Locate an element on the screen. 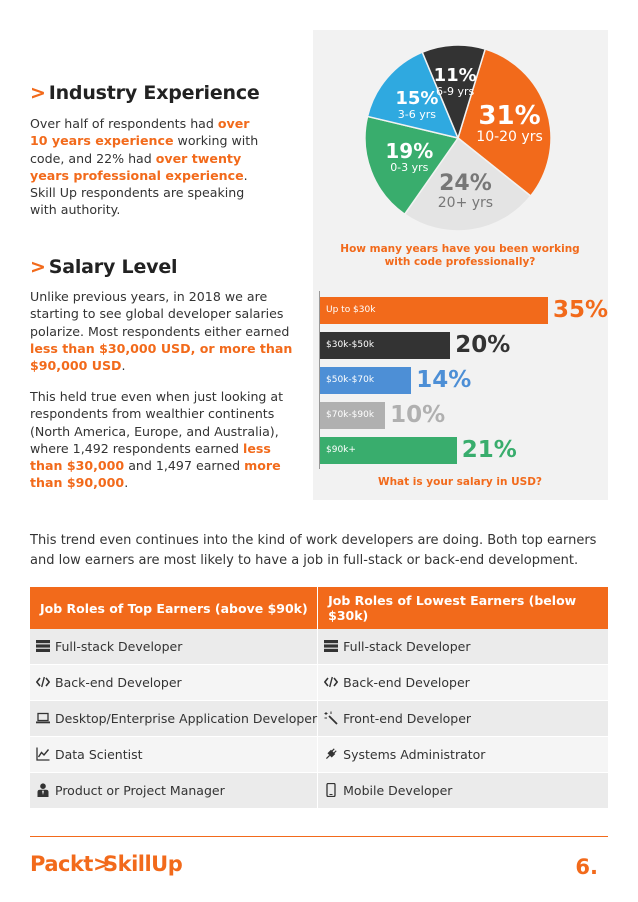 The image size is (638, 902). salary-heading: > Salary Level is located at coordinates (104, 267).